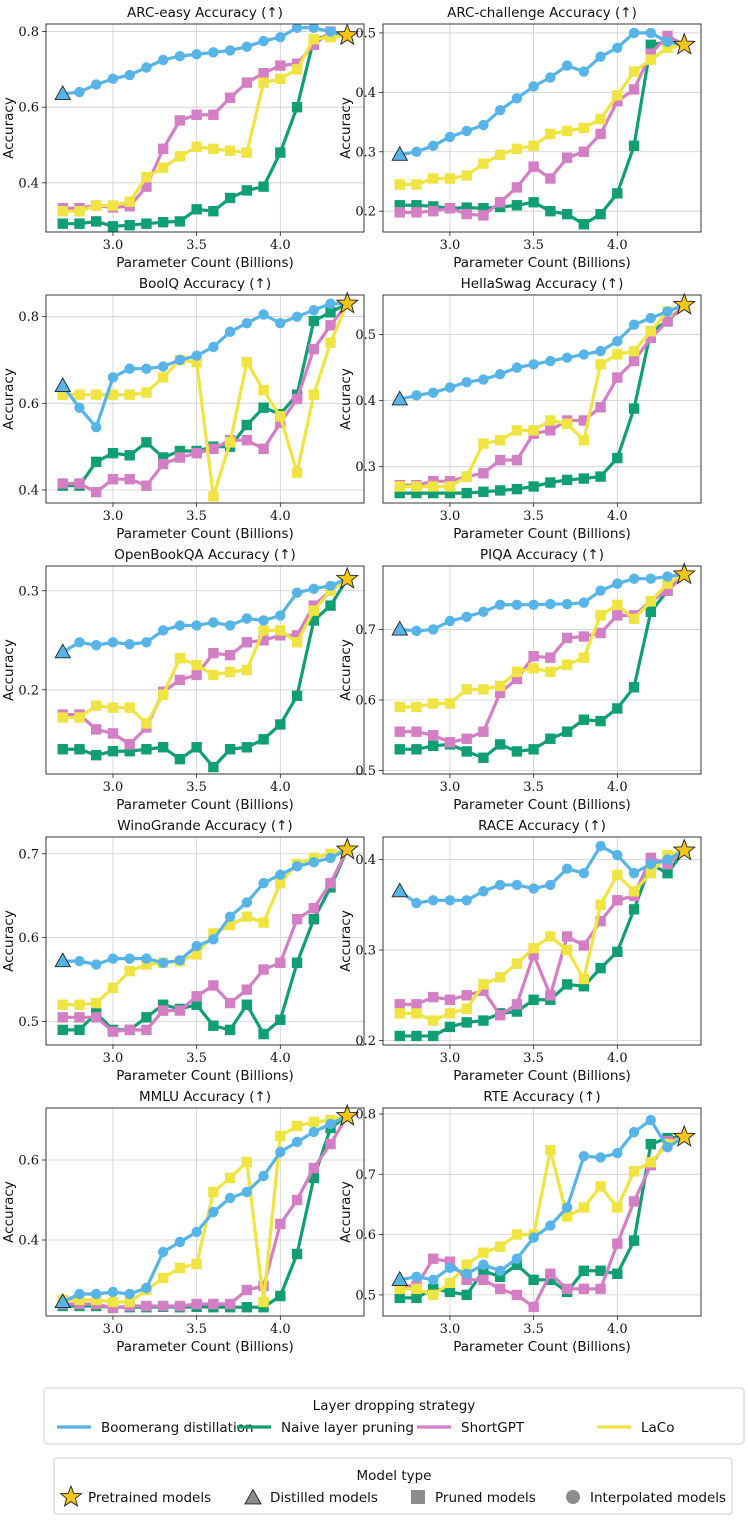  I want to click on y-tick-label: 0.8, so click(28, 317).